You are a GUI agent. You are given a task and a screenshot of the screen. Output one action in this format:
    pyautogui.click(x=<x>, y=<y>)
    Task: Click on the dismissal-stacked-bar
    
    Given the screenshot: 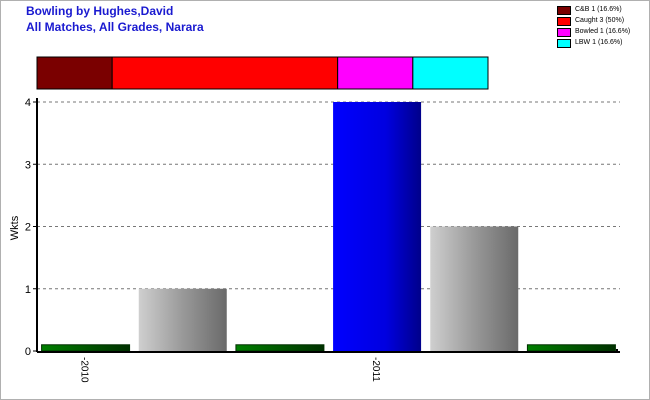 What is the action you would take?
    pyautogui.click(x=262, y=73)
    